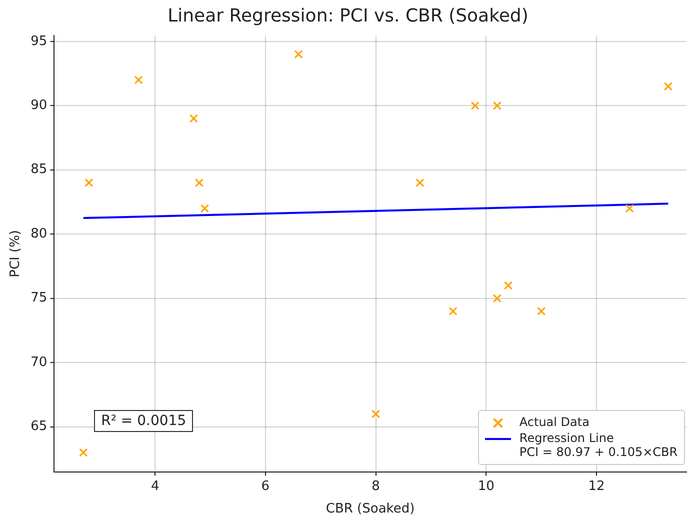 The image size is (693, 523). Describe the element at coordinates (486, 486) in the screenshot. I see `x-tick-label: 10` at that location.